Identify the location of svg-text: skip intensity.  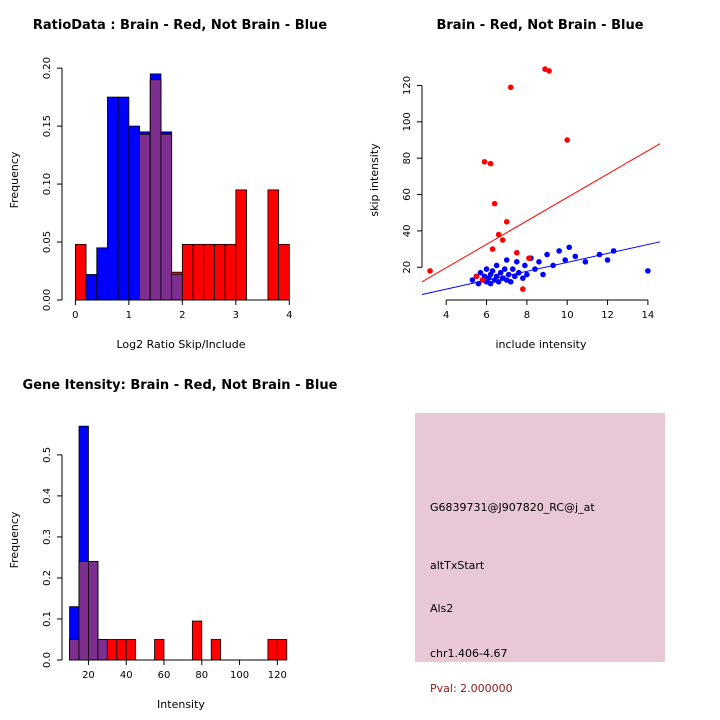
(374, 180).